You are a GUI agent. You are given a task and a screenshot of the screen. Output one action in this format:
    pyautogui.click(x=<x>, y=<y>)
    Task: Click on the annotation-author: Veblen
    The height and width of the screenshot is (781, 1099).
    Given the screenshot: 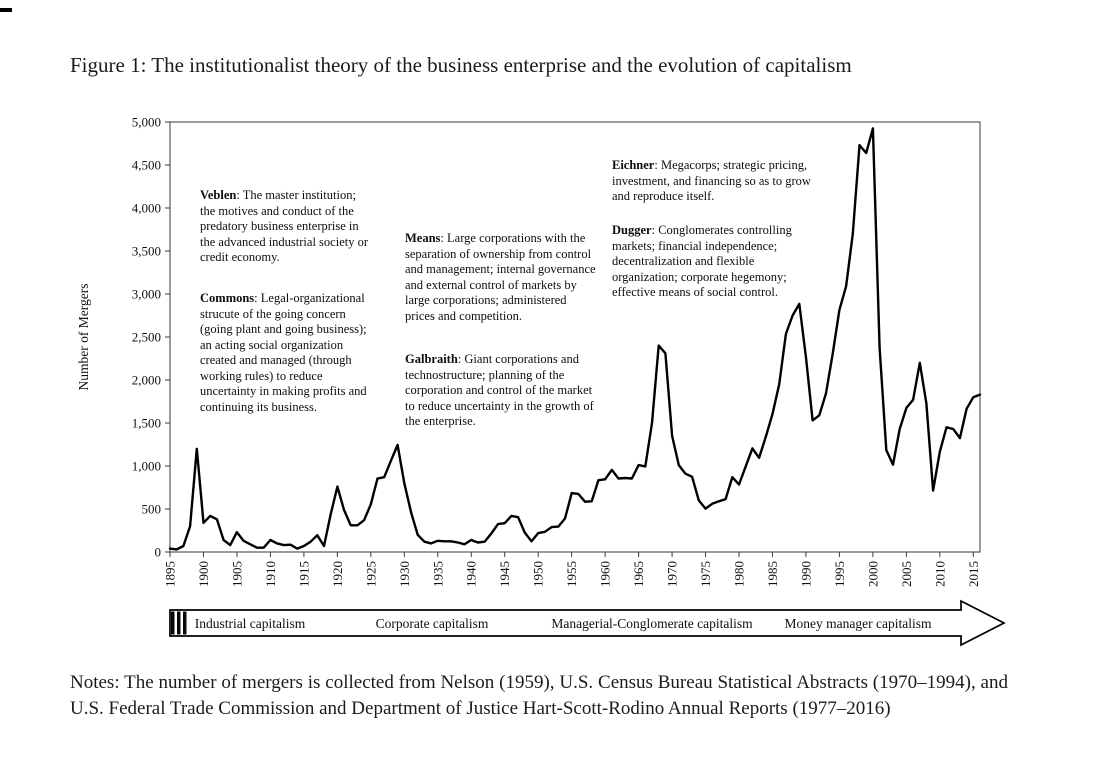 What is the action you would take?
    pyautogui.click(x=218, y=195)
    